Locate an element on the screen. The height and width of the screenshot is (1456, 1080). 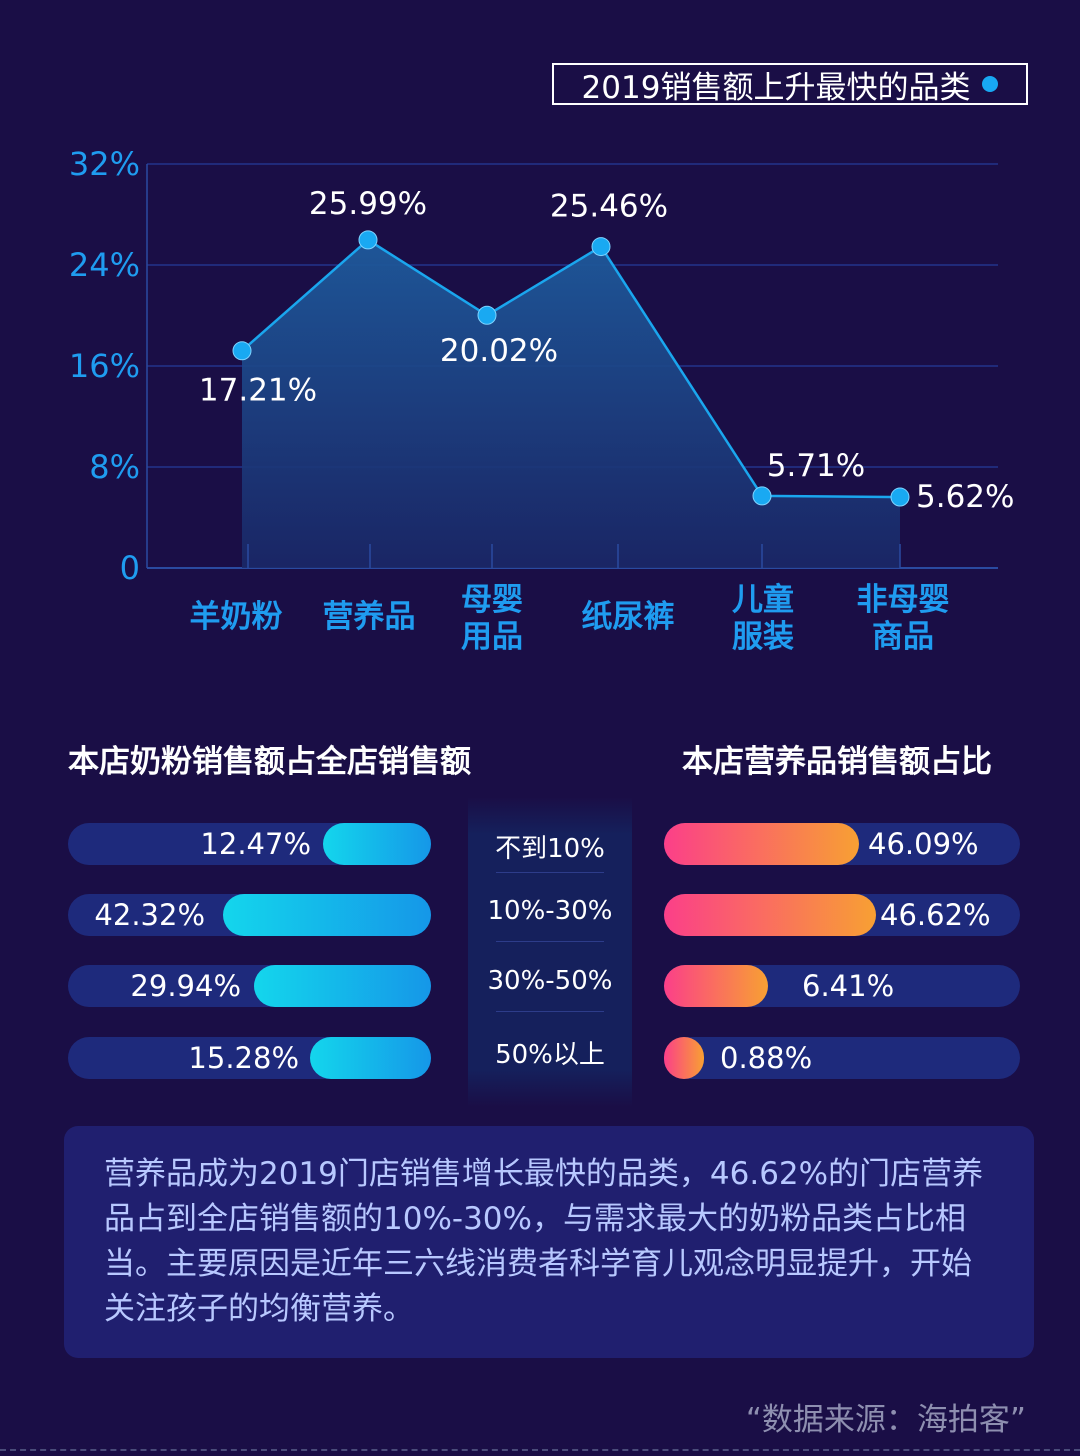
left-section-title: 本店奶粉销售额占全店销售额 is located at coordinates (269, 762).